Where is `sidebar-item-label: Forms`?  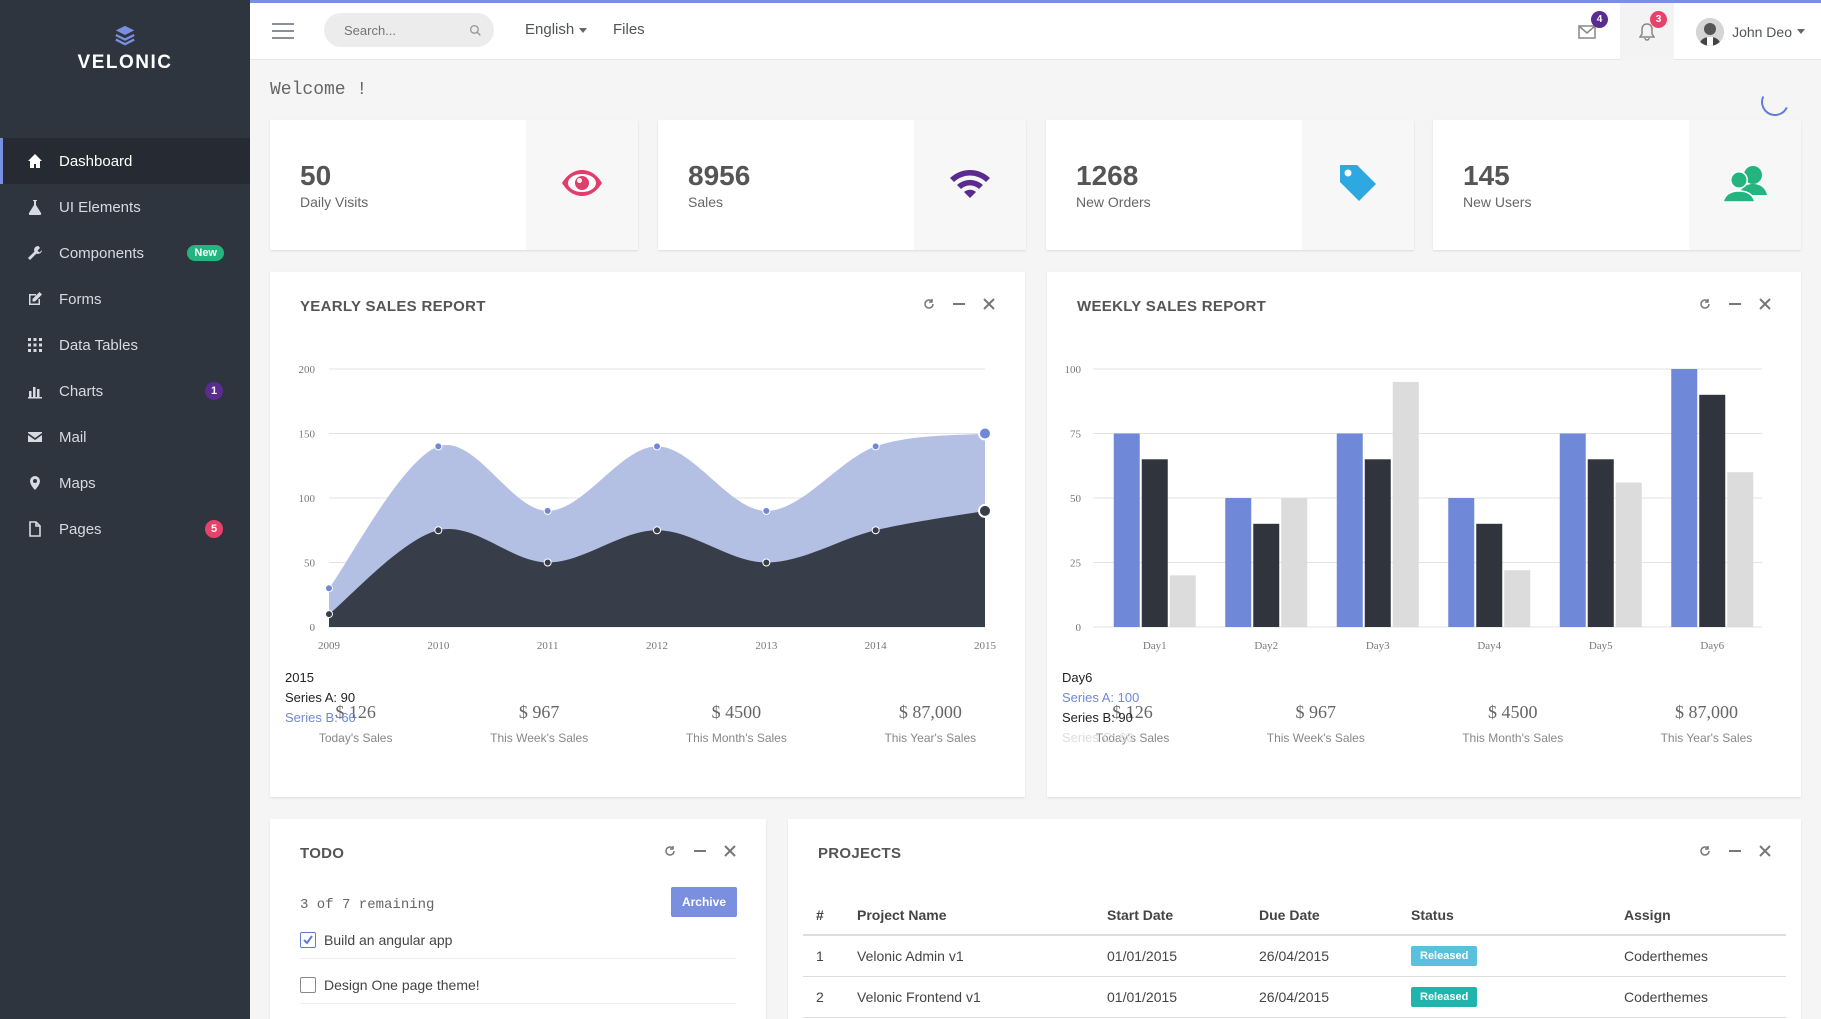 sidebar-item-label: Forms is located at coordinates (80, 299).